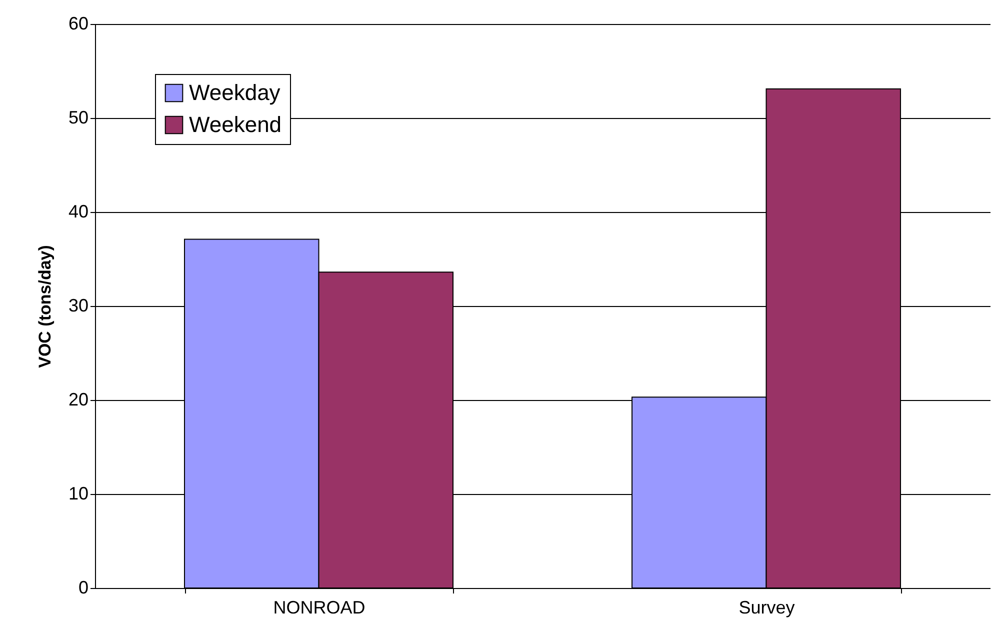 This screenshot has height=633, width=995. What do you see at coordinates (78, 494) in the screenshot?
I see `y-tick-label: 10` at bounding box center [78, 494].